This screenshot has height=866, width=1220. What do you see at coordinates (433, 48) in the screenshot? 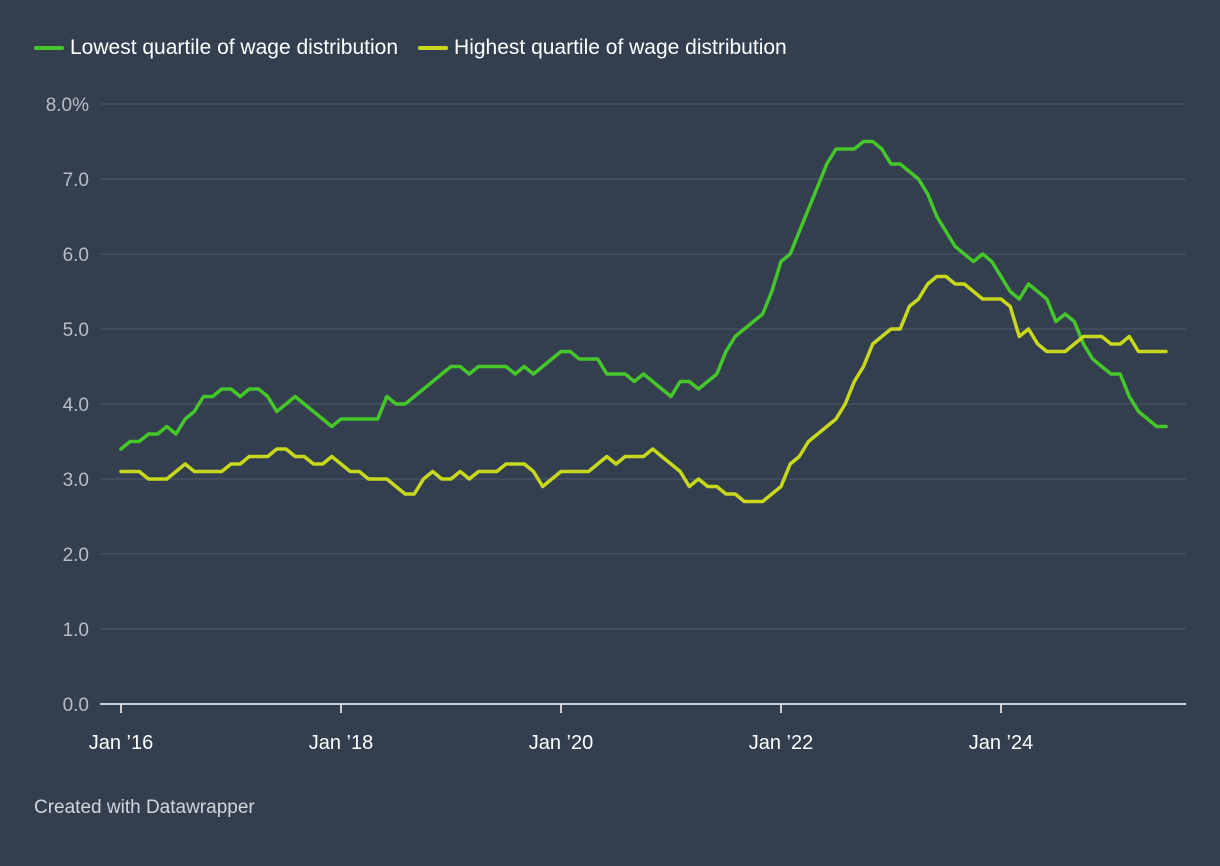
I see `legend-swatch-highest-quartile` at bounding box center [433, 48].